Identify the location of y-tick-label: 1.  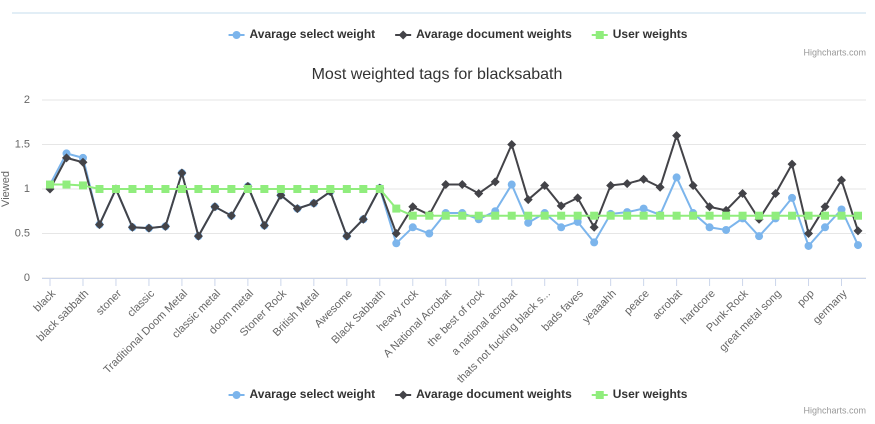
(27, 189).